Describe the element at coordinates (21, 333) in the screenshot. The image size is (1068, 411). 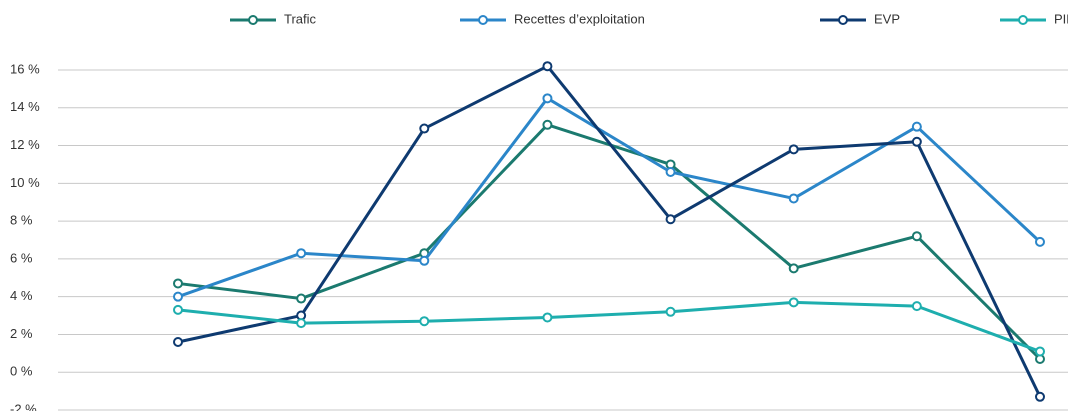
I see `y-tick-label: 2 %` at that location.